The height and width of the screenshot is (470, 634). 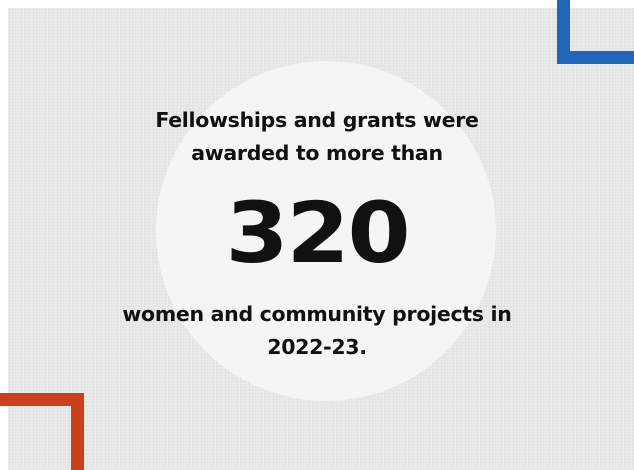 I want to click on outro-line-1: women and community projects in, so click(x=317, y=314).